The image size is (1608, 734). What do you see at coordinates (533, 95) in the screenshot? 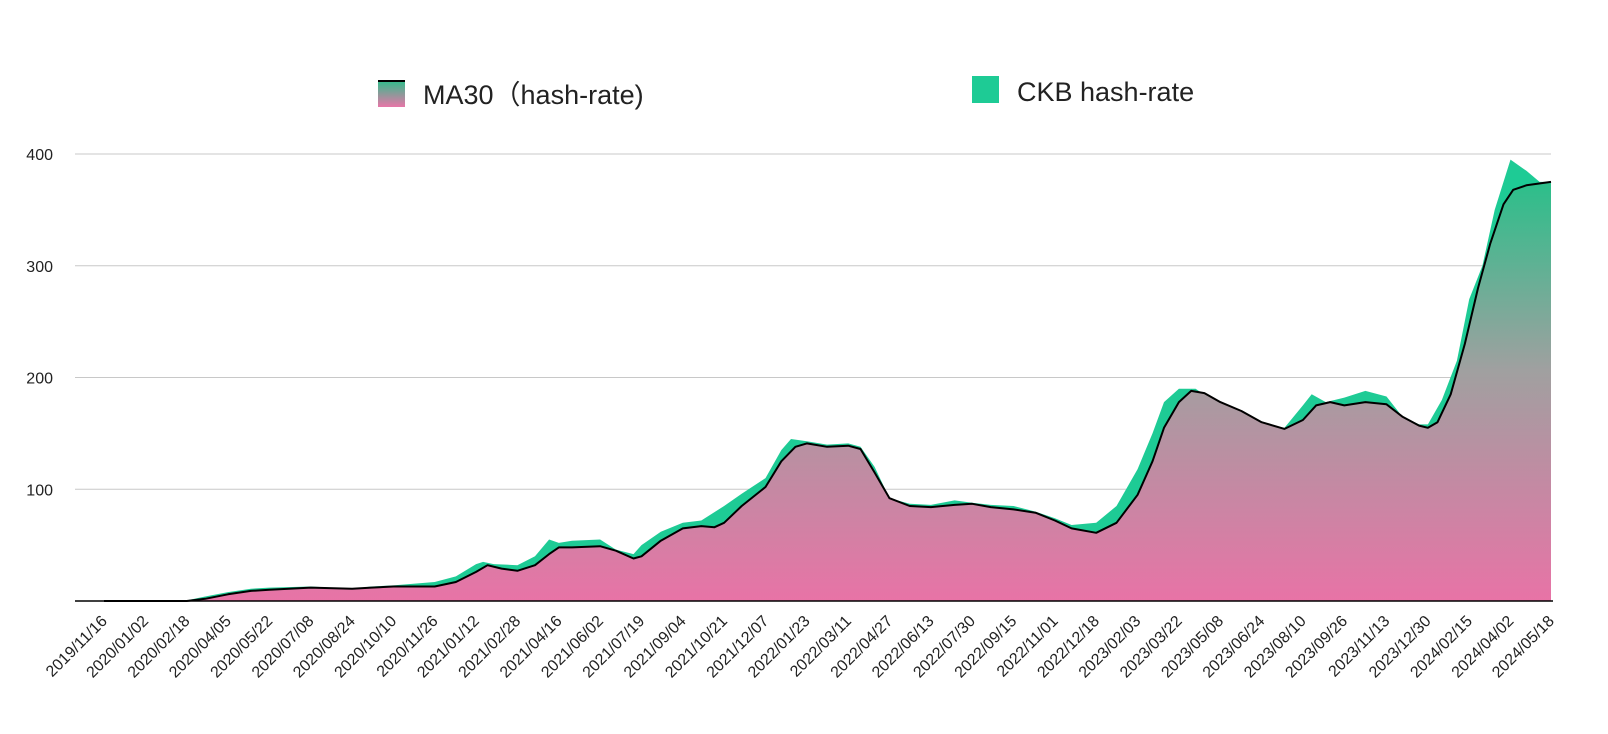
I see `legend-label-ma30: MA30（hash-rate)` at bounding box center [533, 95].